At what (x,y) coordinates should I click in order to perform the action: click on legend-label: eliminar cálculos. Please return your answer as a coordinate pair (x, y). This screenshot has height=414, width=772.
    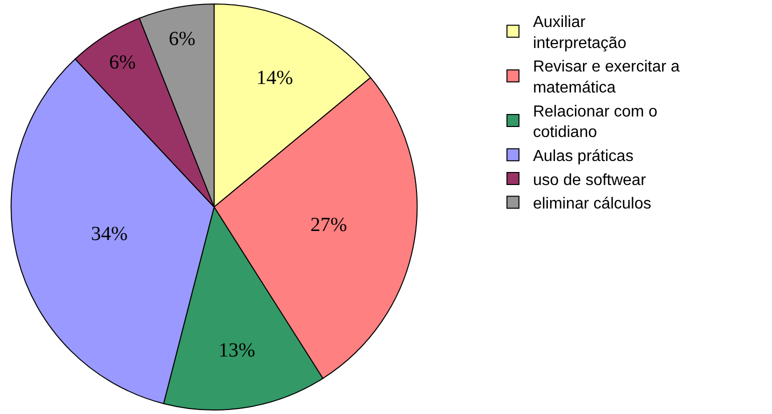
    Looking at the image, I should click on (592, 204).